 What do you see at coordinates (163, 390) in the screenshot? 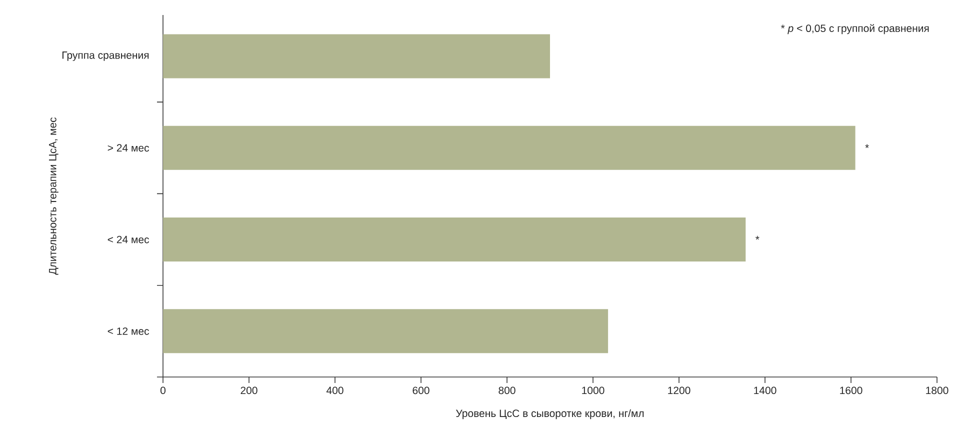
I see `x-tick-label: 0` at bounding box center [163, 390].